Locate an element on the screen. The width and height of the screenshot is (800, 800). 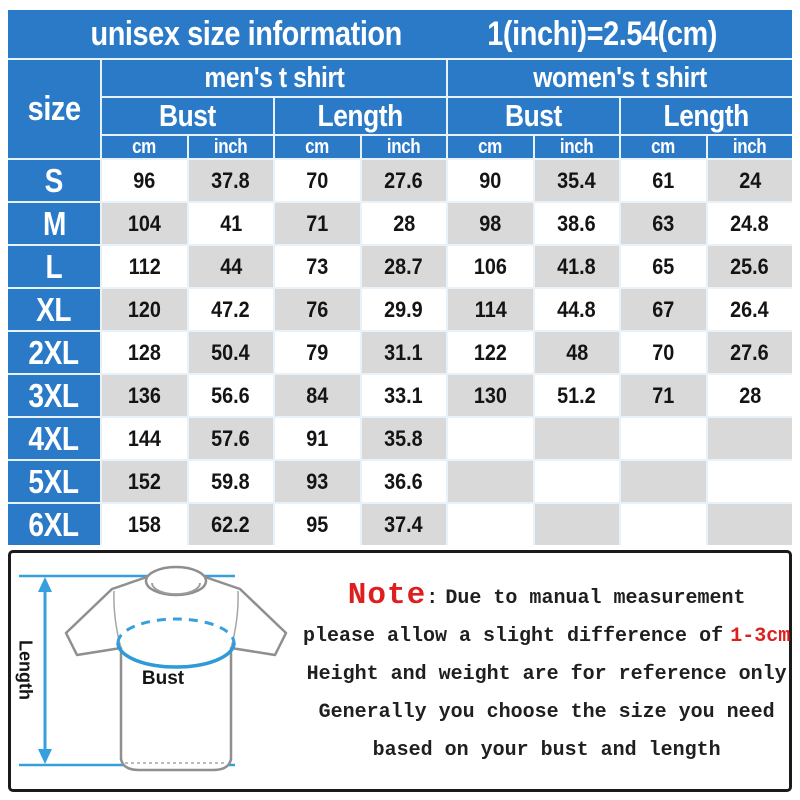
bust-ellipse-solid is located at coordinates (176, 655).